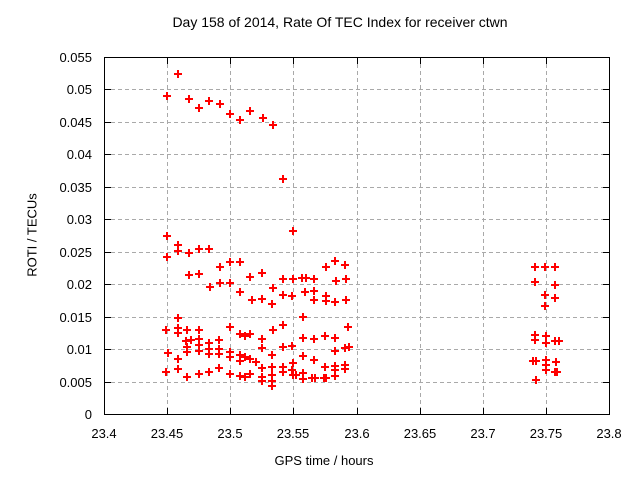  Describe the element at coordinates (75, 382) in the screenshot. I see `y-tick-label: 0.005` at that location.